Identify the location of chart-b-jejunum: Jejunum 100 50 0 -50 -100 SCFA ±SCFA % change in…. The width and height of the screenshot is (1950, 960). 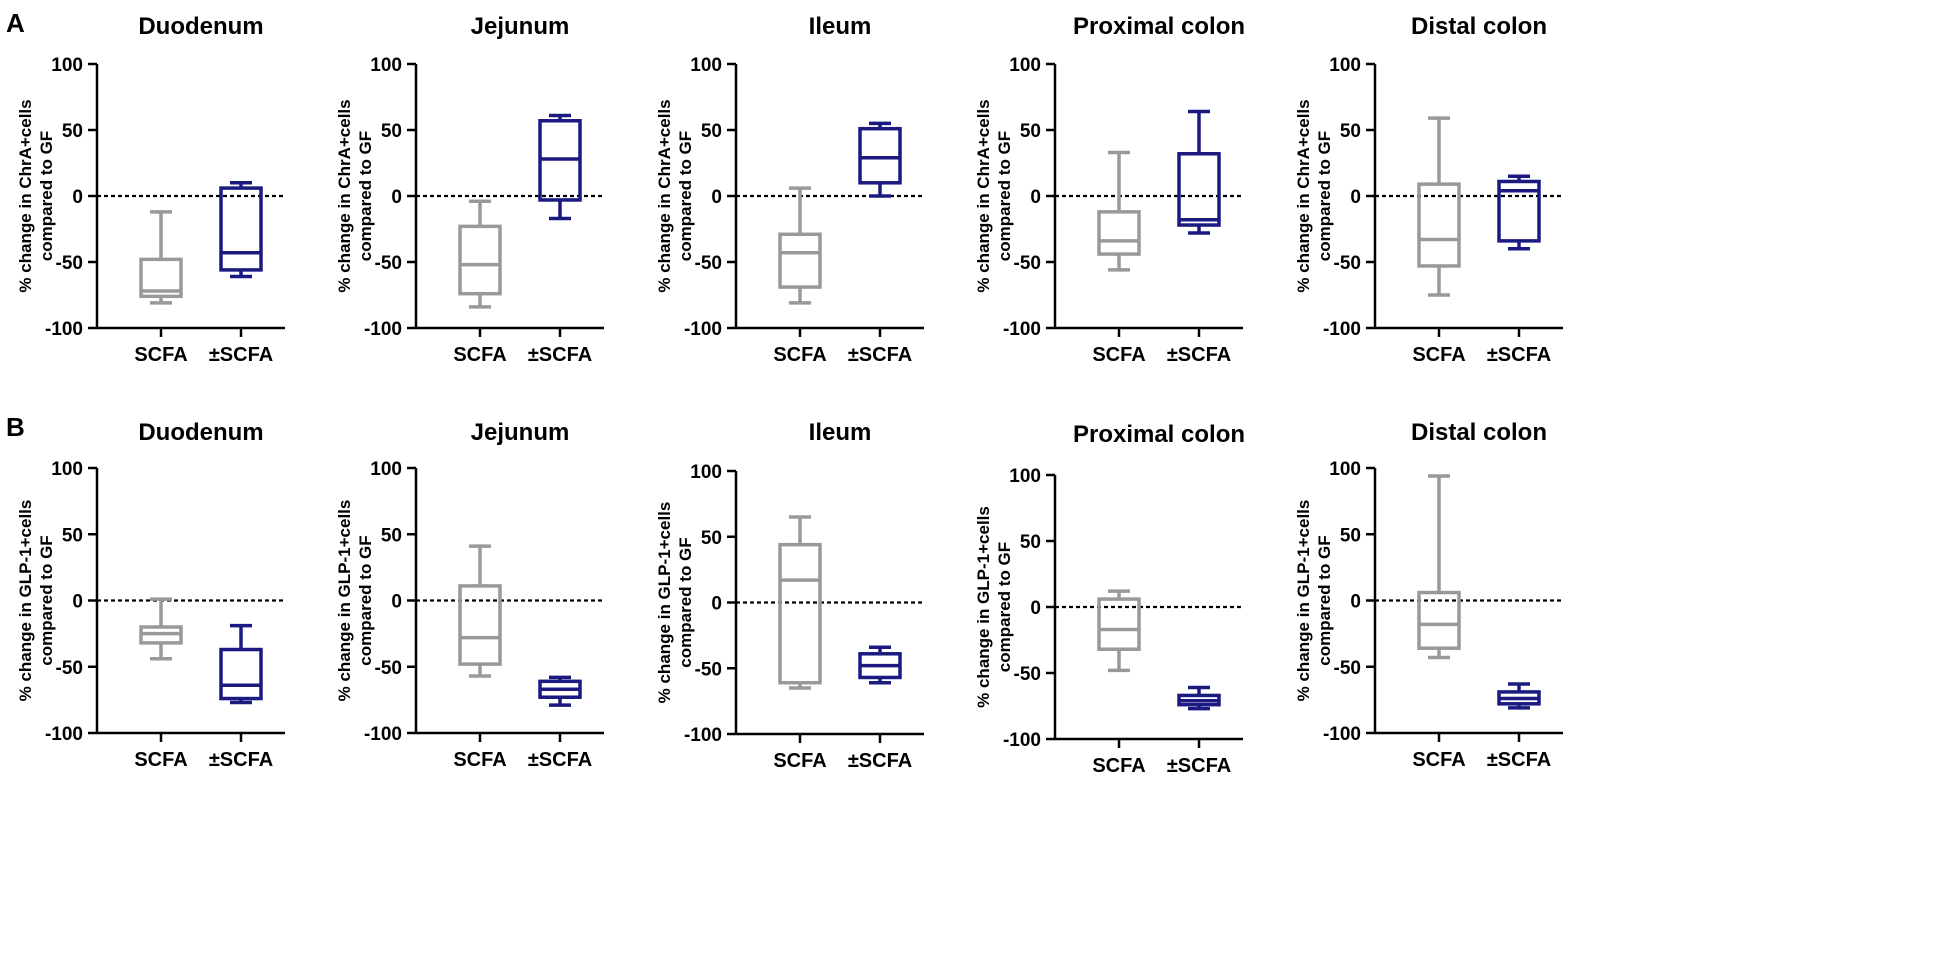
(469, 595).